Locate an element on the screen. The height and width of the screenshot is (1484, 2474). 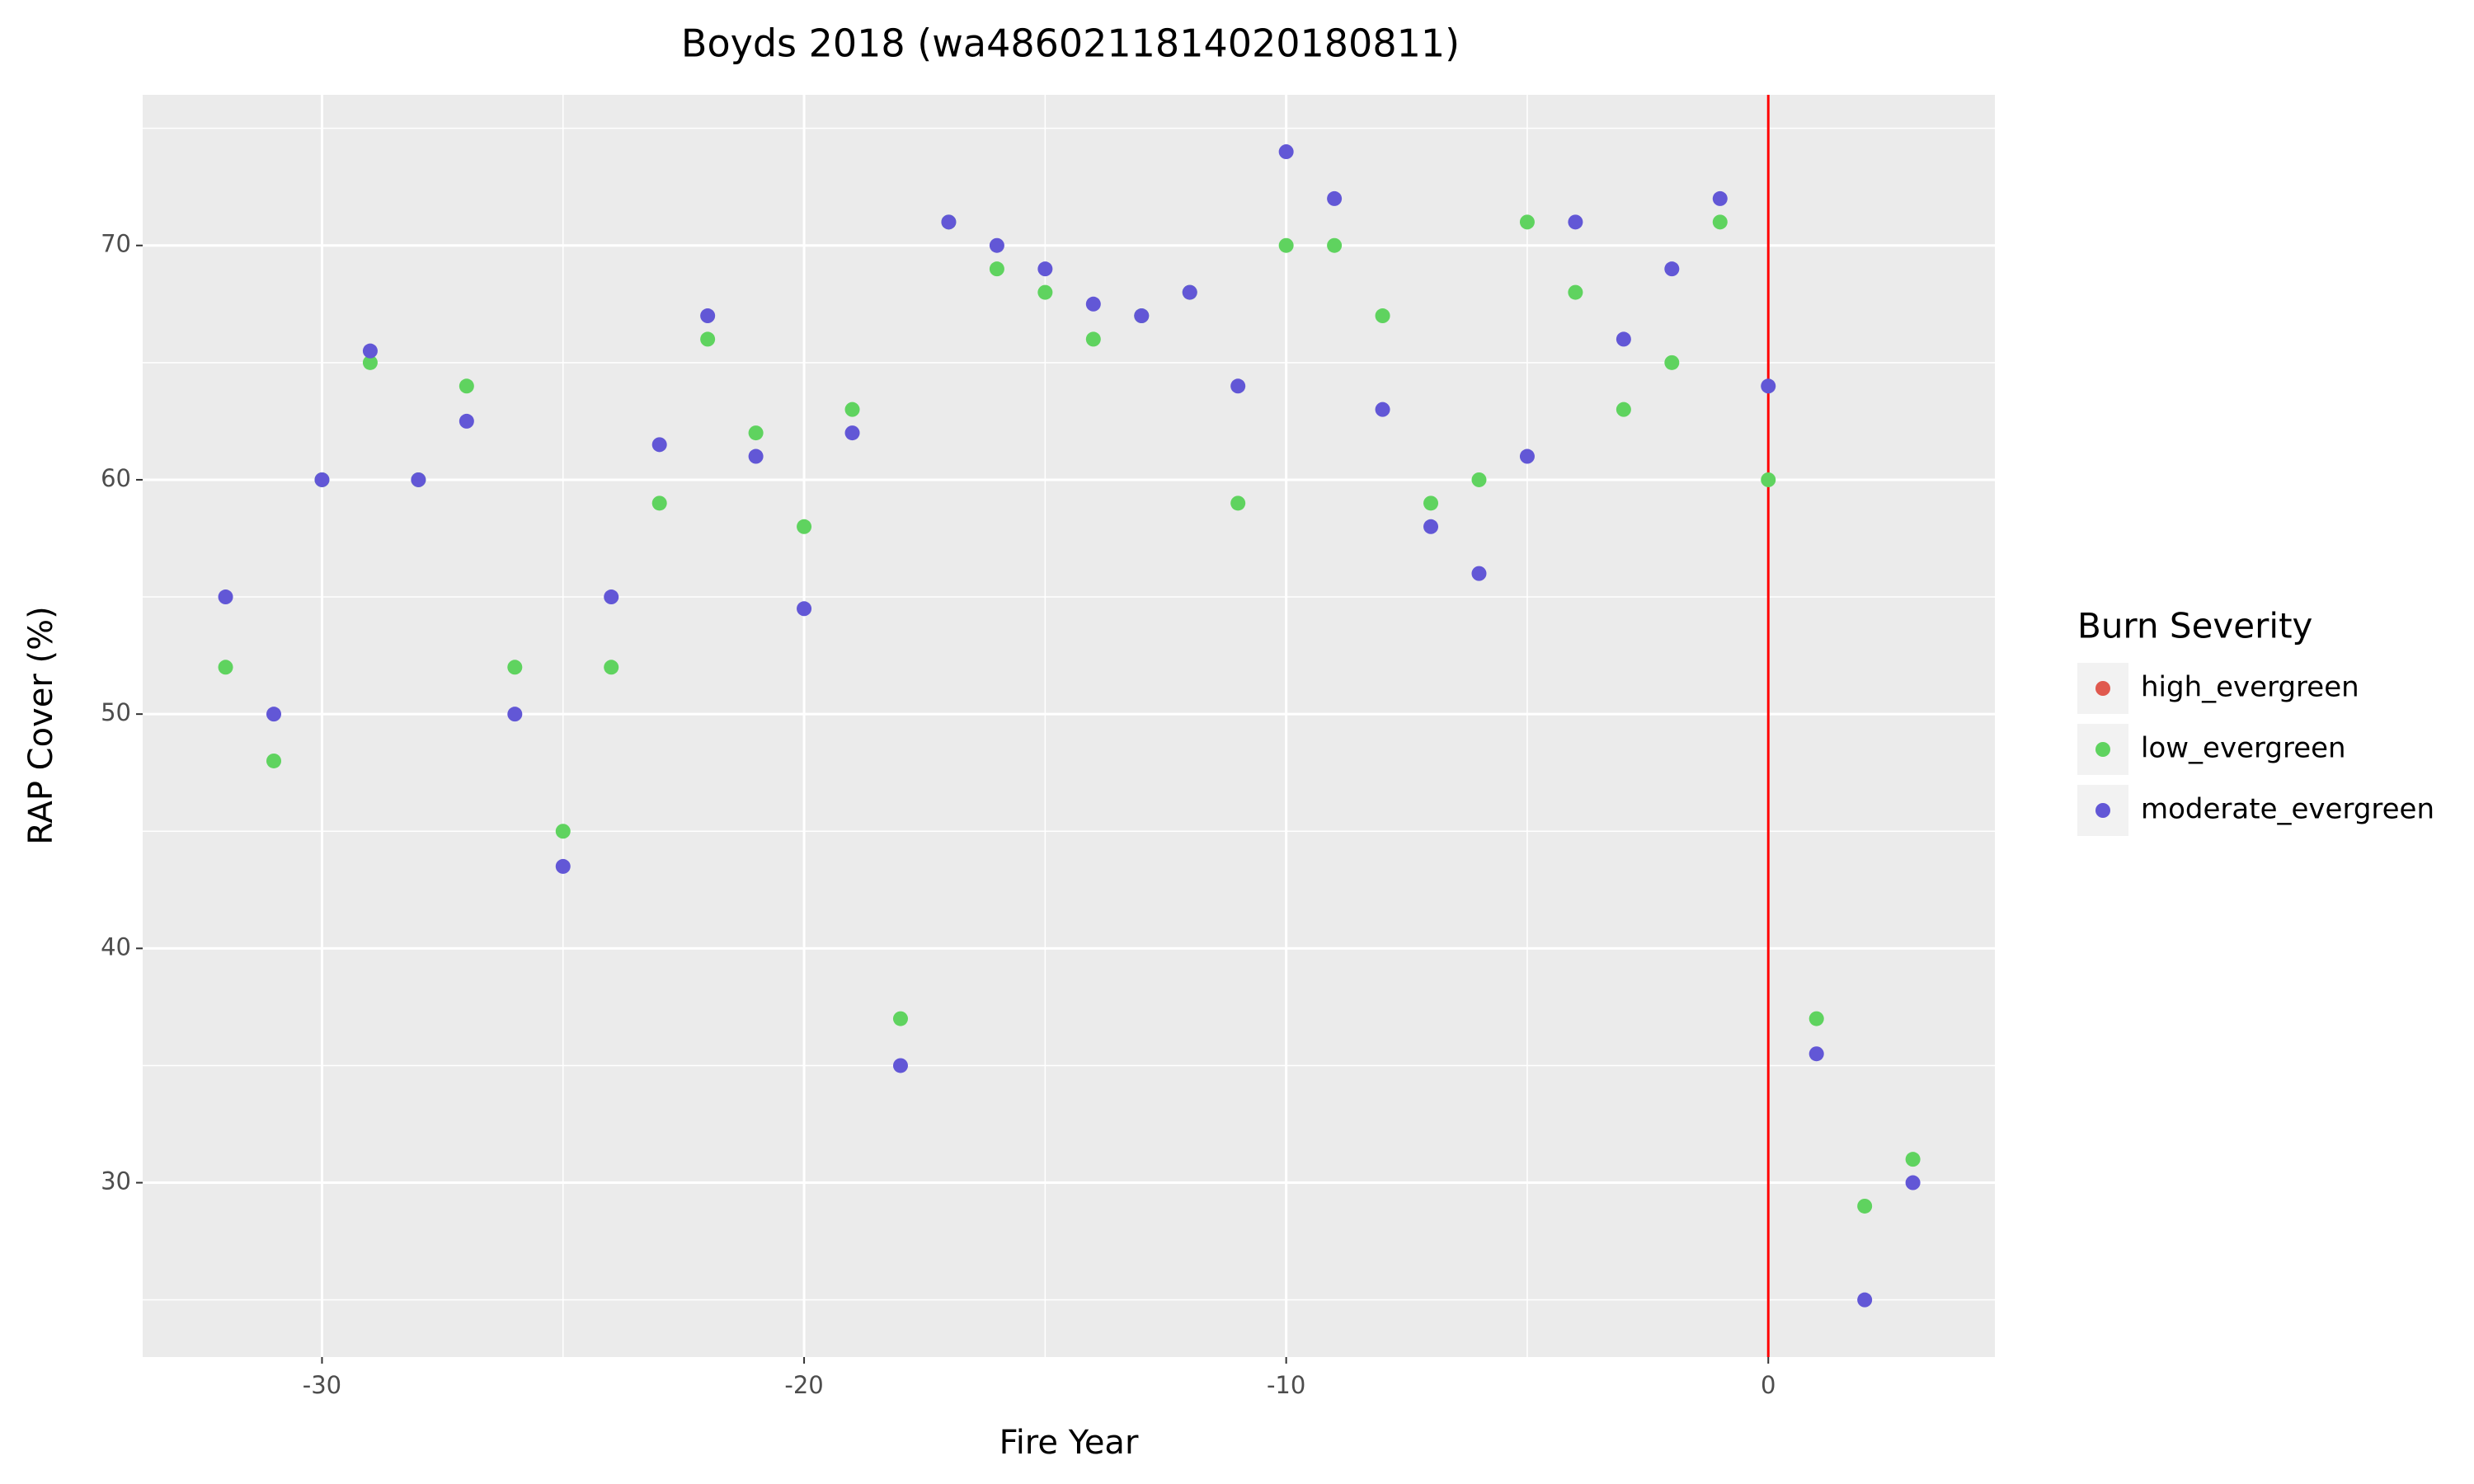
y-tick-label: 30 is located at coordinates (116, 1181).